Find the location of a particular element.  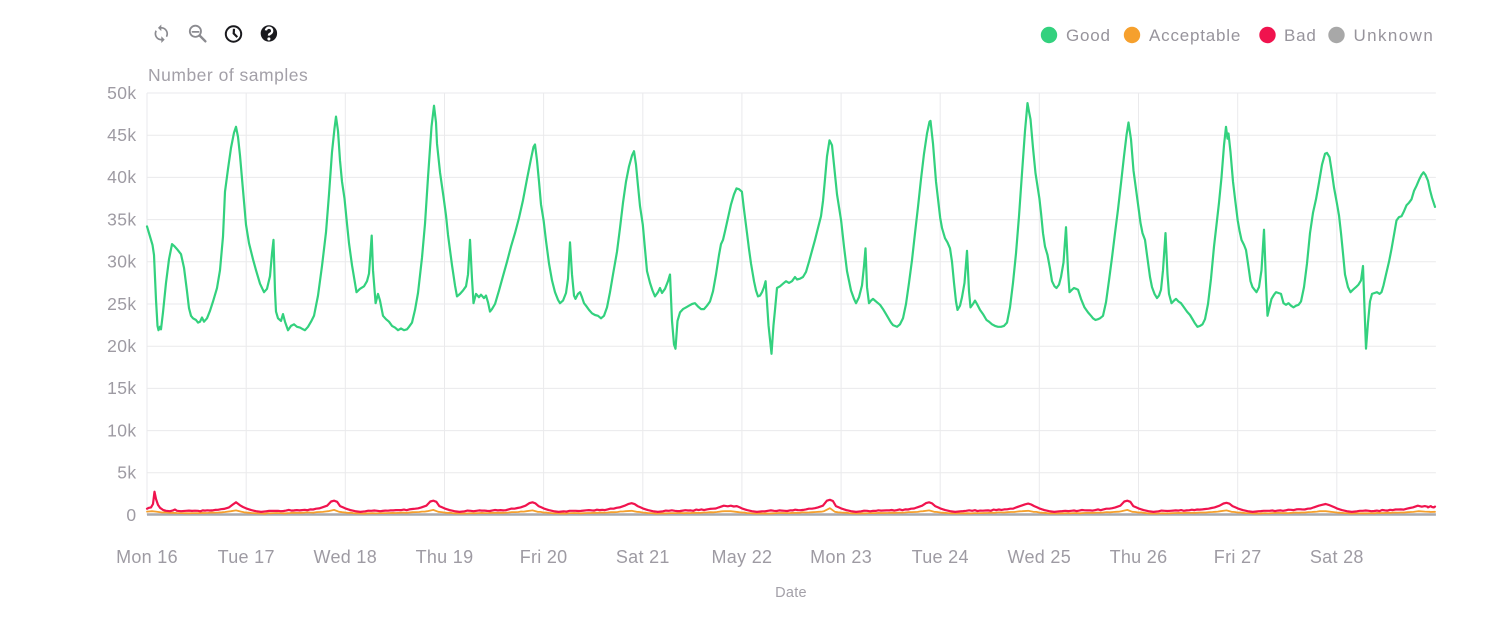

svg-text: Wed 25 is located at coordinates (1040, 557).